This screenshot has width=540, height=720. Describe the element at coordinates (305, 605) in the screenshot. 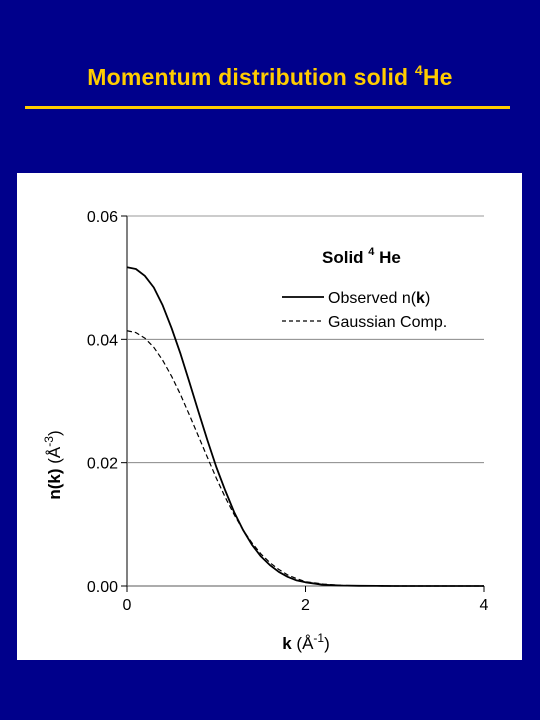

I see `x-tick-label: 2` at that location.